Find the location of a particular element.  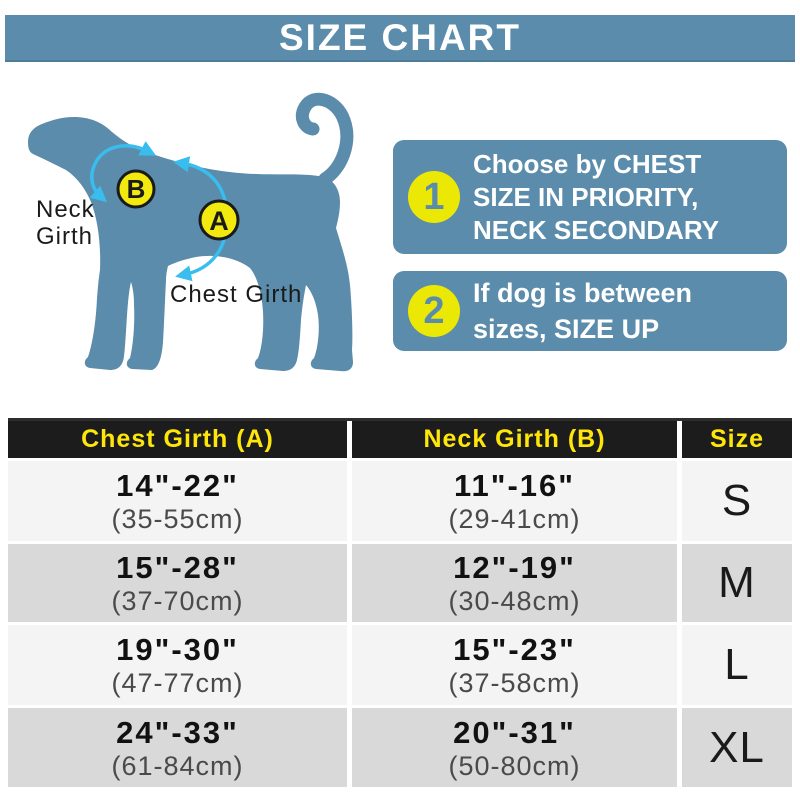

title-banner: SIZE CHART is located at coordinates (400, 38).